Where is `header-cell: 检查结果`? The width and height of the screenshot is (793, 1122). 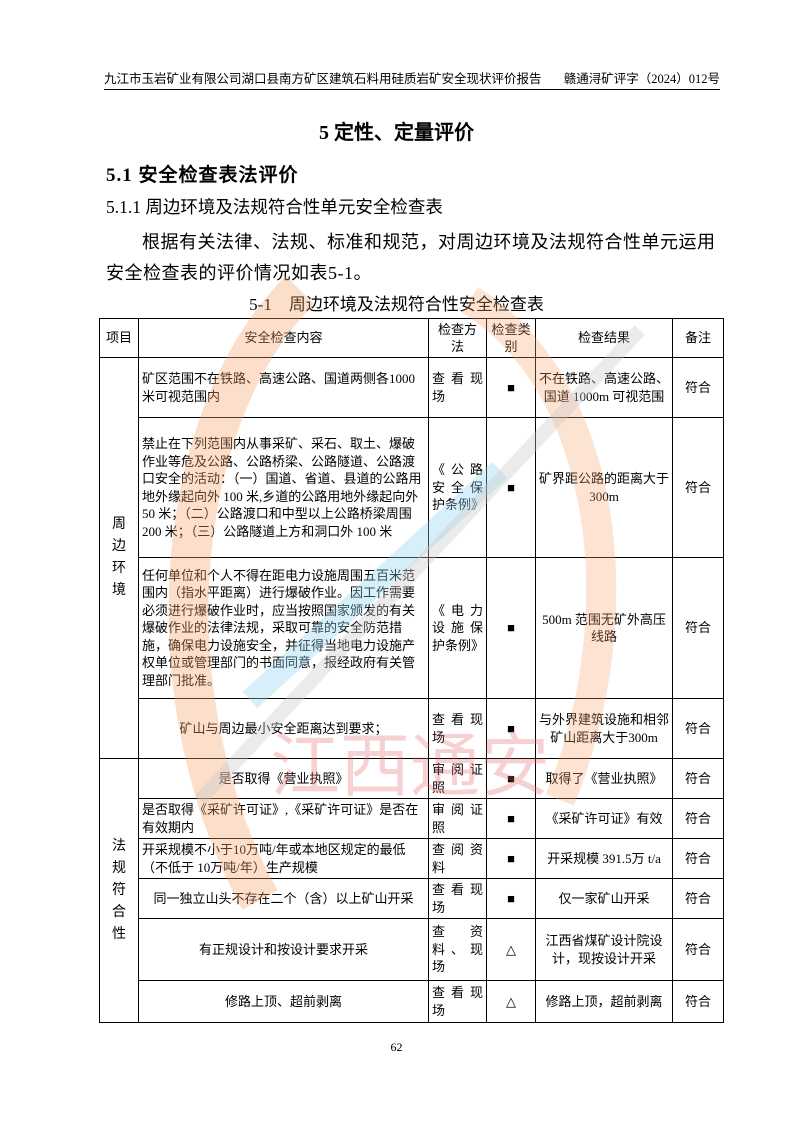
header-cell: 检查结果 is located at coordinates (604, 338).